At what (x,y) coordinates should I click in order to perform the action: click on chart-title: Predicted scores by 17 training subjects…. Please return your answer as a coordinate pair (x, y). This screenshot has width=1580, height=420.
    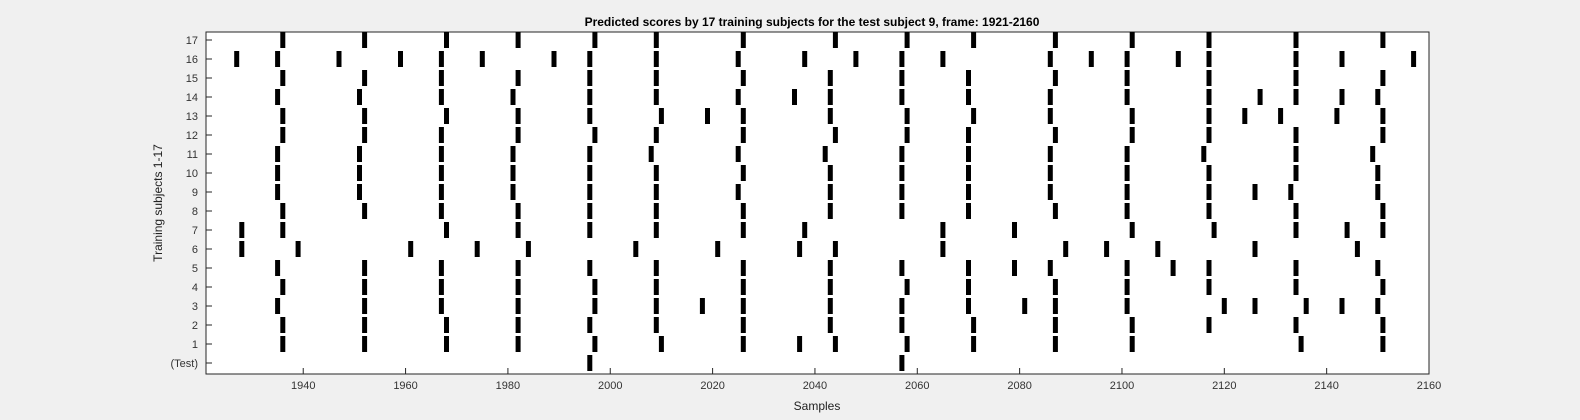
    Looking at the image, I should click on (812, 22).